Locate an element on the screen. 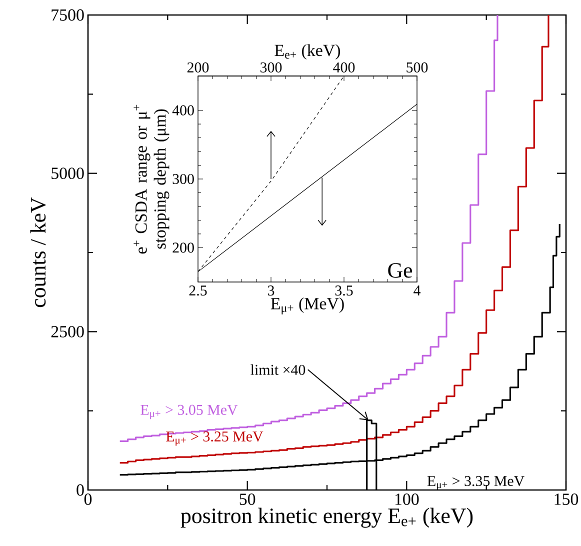 The height and width of the screenshot is (546, 581). x2-tick-label: 300 is located at coordinates (271, 67).